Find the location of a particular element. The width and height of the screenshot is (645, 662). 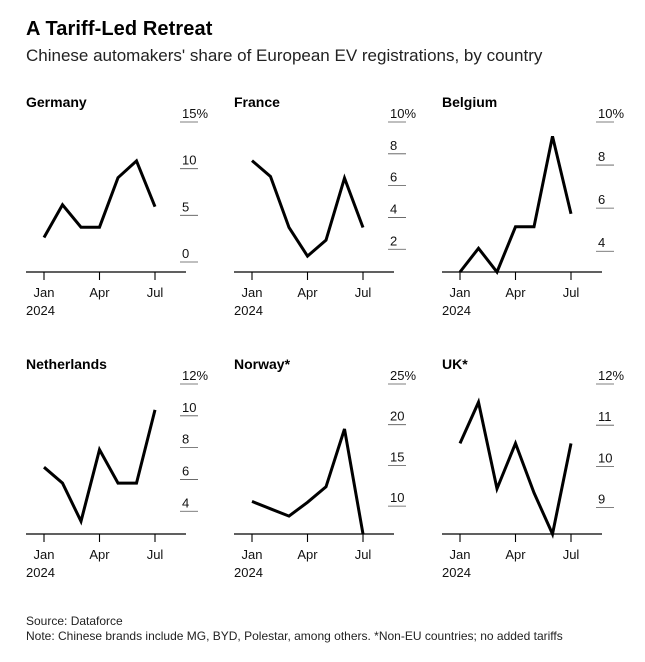

panel-belgium: Belgium 4 6 8 10% Jan Apr Jul 2024 is located at coordinates (542, 216).